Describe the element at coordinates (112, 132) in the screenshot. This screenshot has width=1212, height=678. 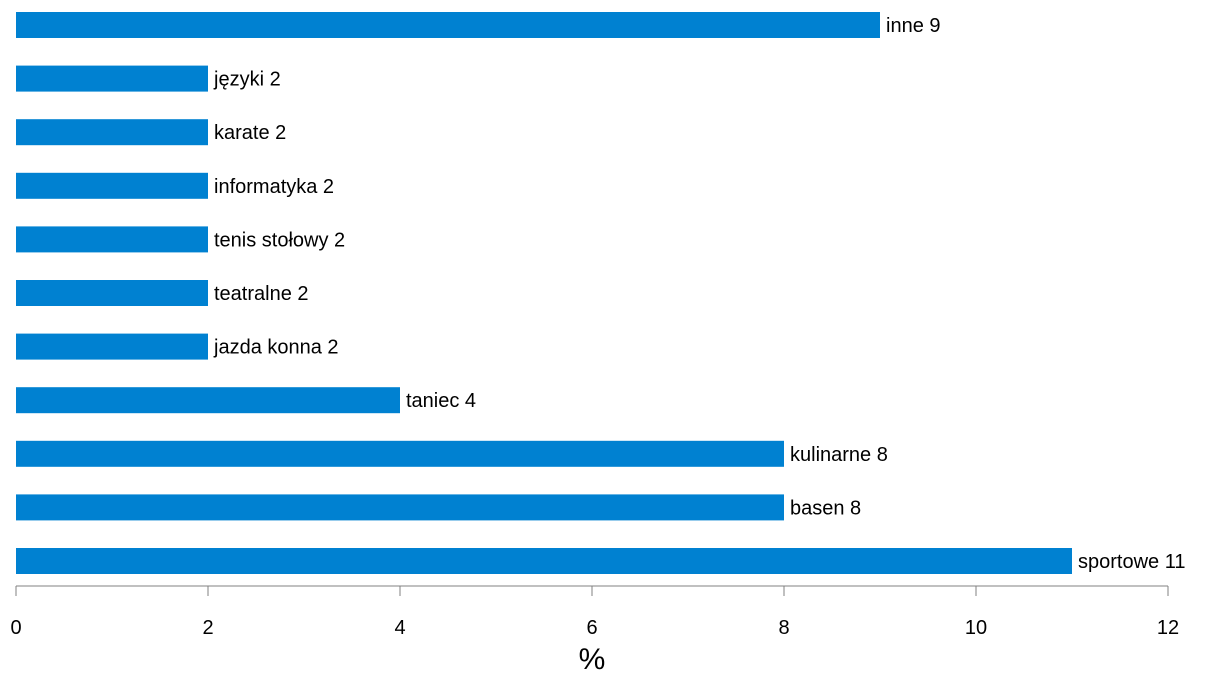
I see `bar-karate` at that location.